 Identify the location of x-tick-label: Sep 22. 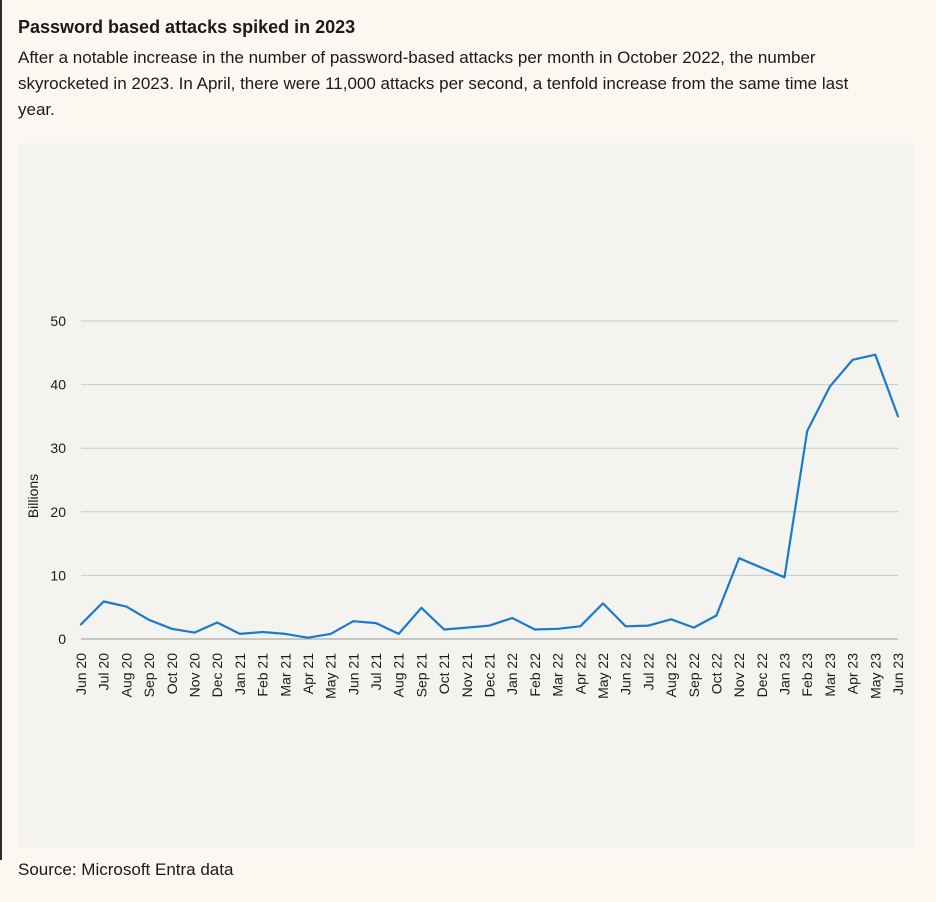
(694, 675).